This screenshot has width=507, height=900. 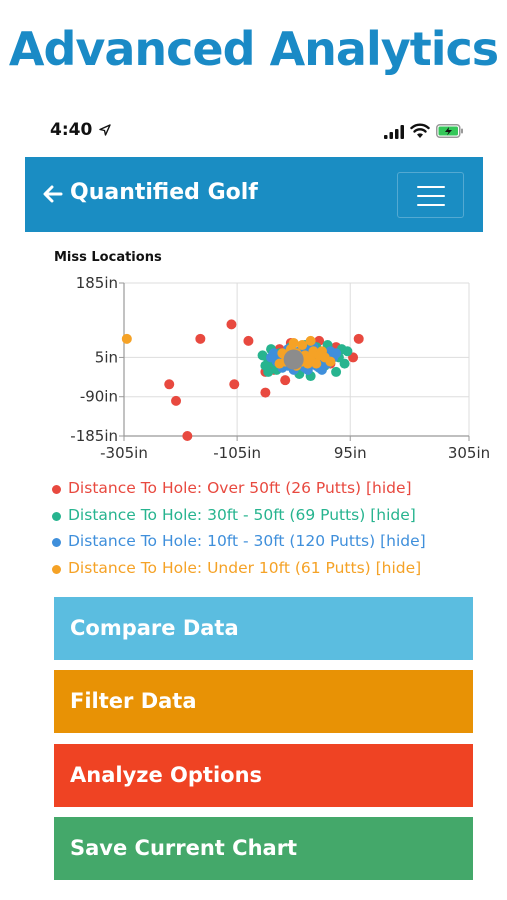 What do you see at coordinates (260, 131) in the screenshot?
I see `status-bar: 4:40` at bounding box center [260, 131].